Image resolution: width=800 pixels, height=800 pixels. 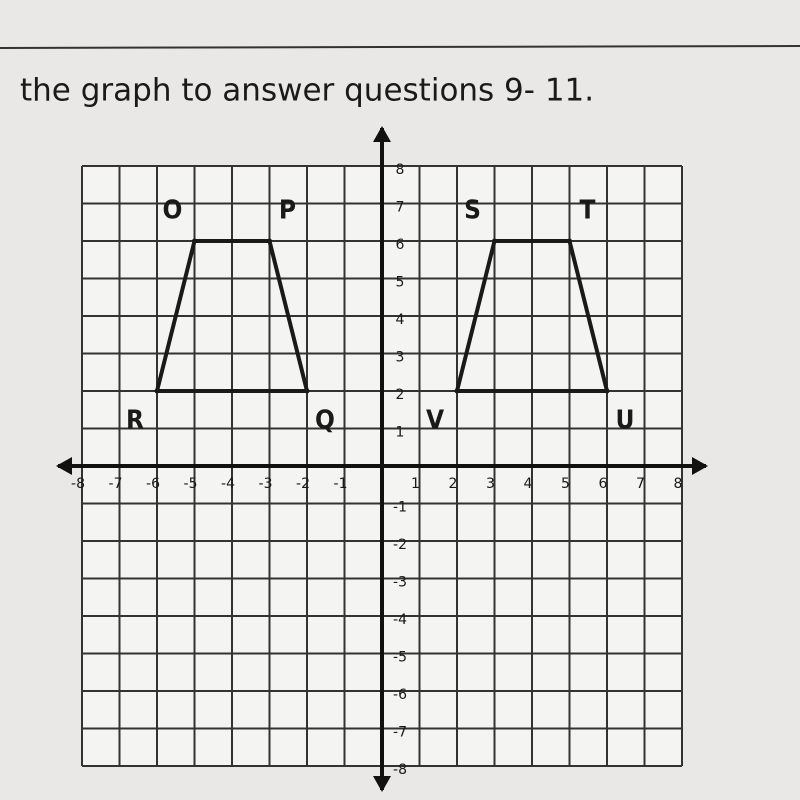 What do you see at coordinates (603, 484) in the screenshot?
I see `x-tick-label: 6` at bounding box center [603, 484].